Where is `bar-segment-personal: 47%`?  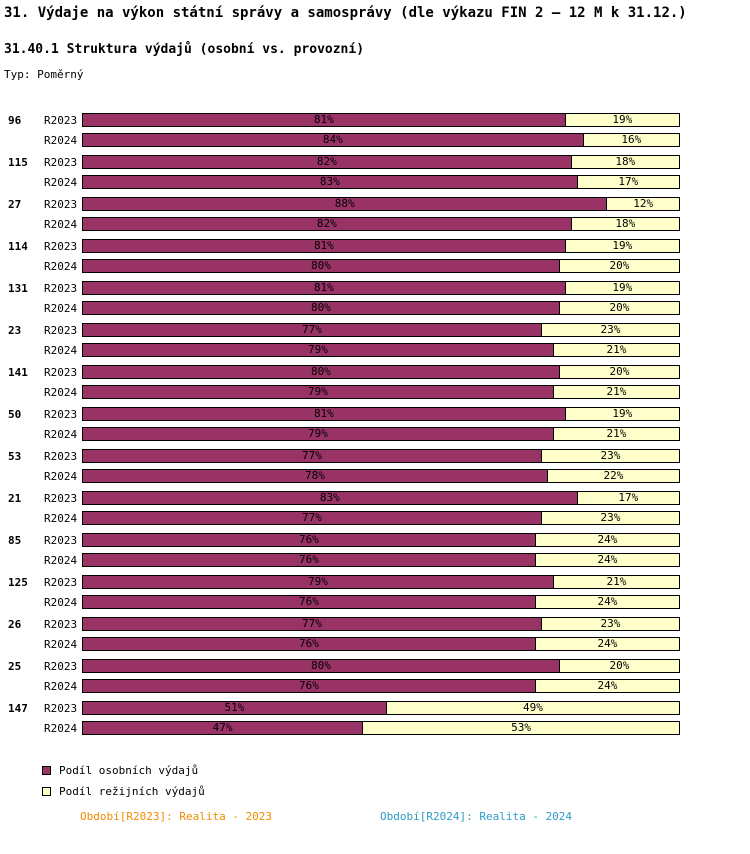 bar-segment-personal: 47% is located at coordinates (223, 728).